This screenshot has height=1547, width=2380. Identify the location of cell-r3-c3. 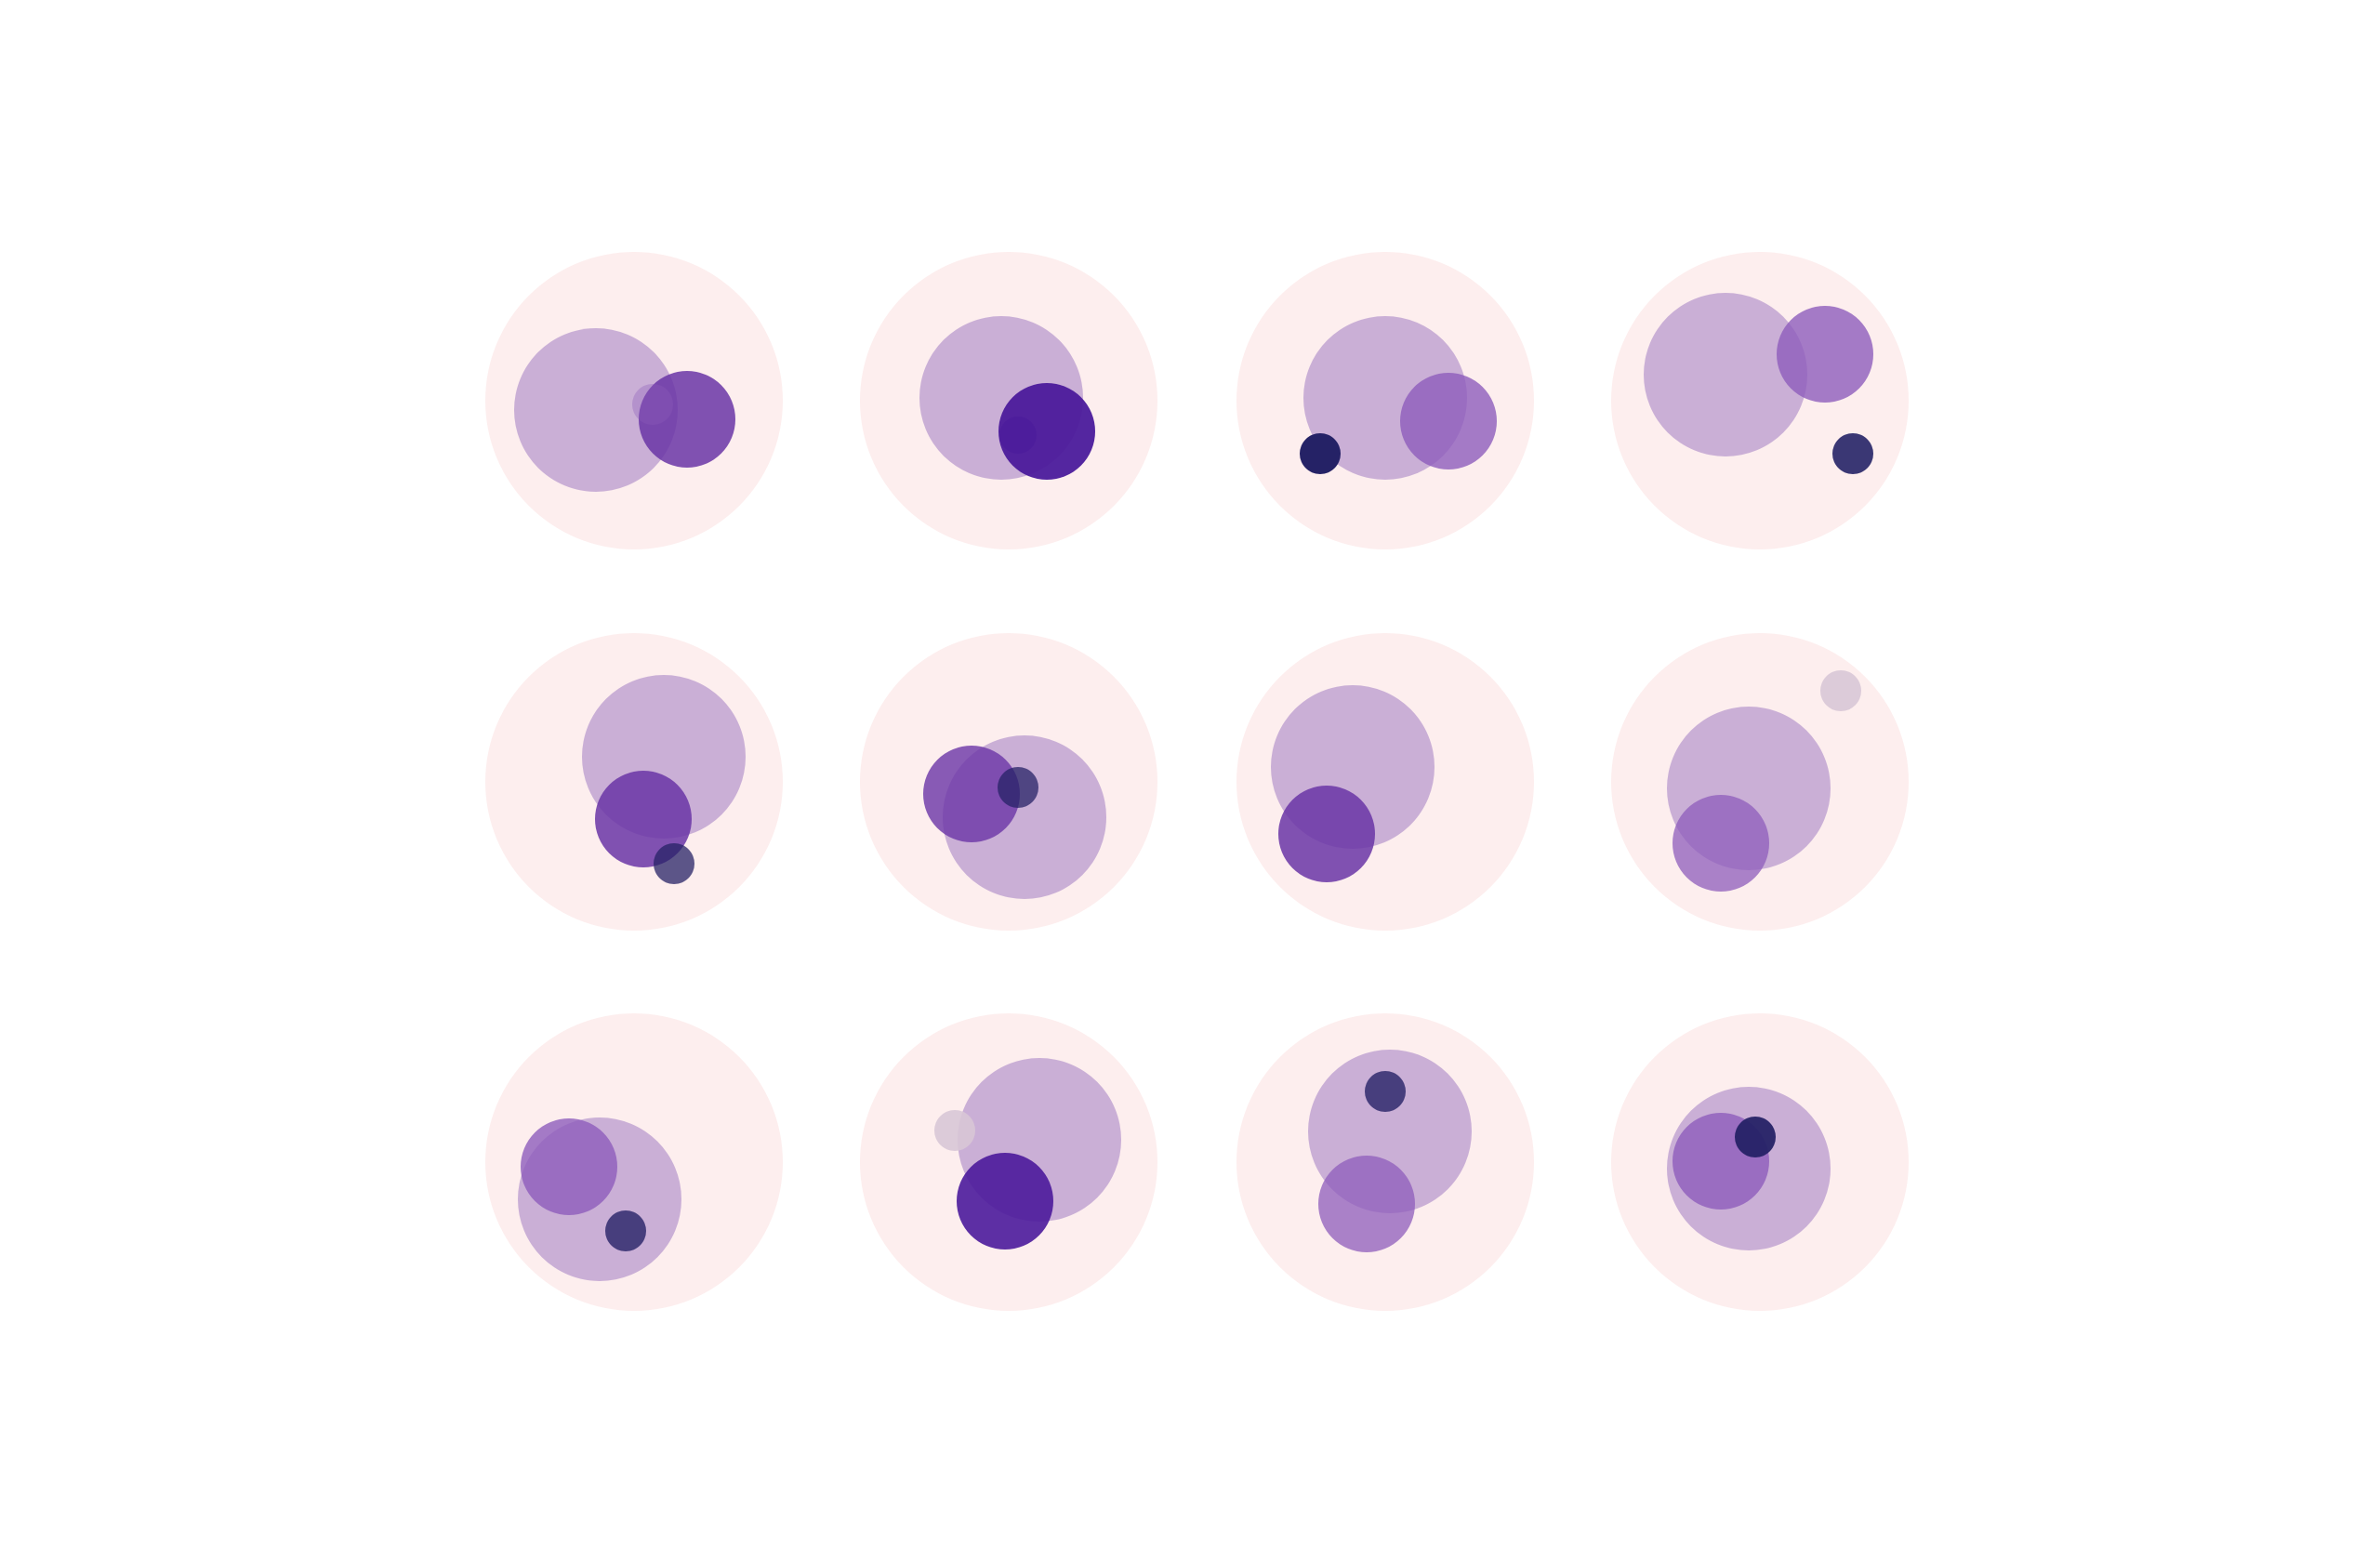
(1385, 1162).